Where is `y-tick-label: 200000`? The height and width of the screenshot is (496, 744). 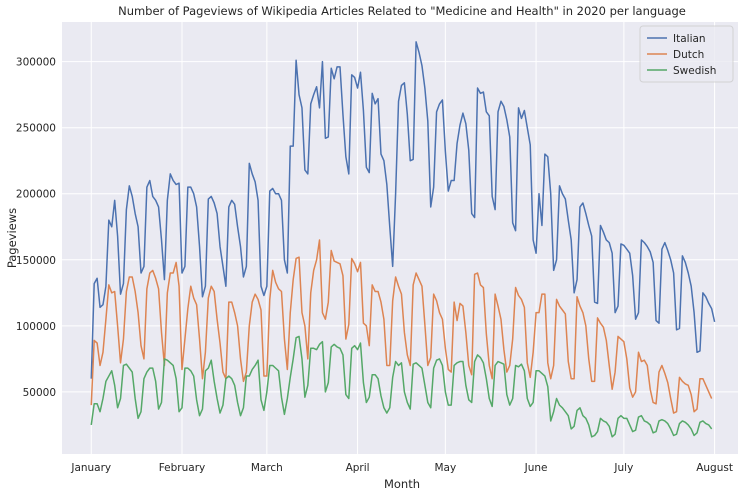 y-tick-label: 200000 is located at coordinates (36, 195).